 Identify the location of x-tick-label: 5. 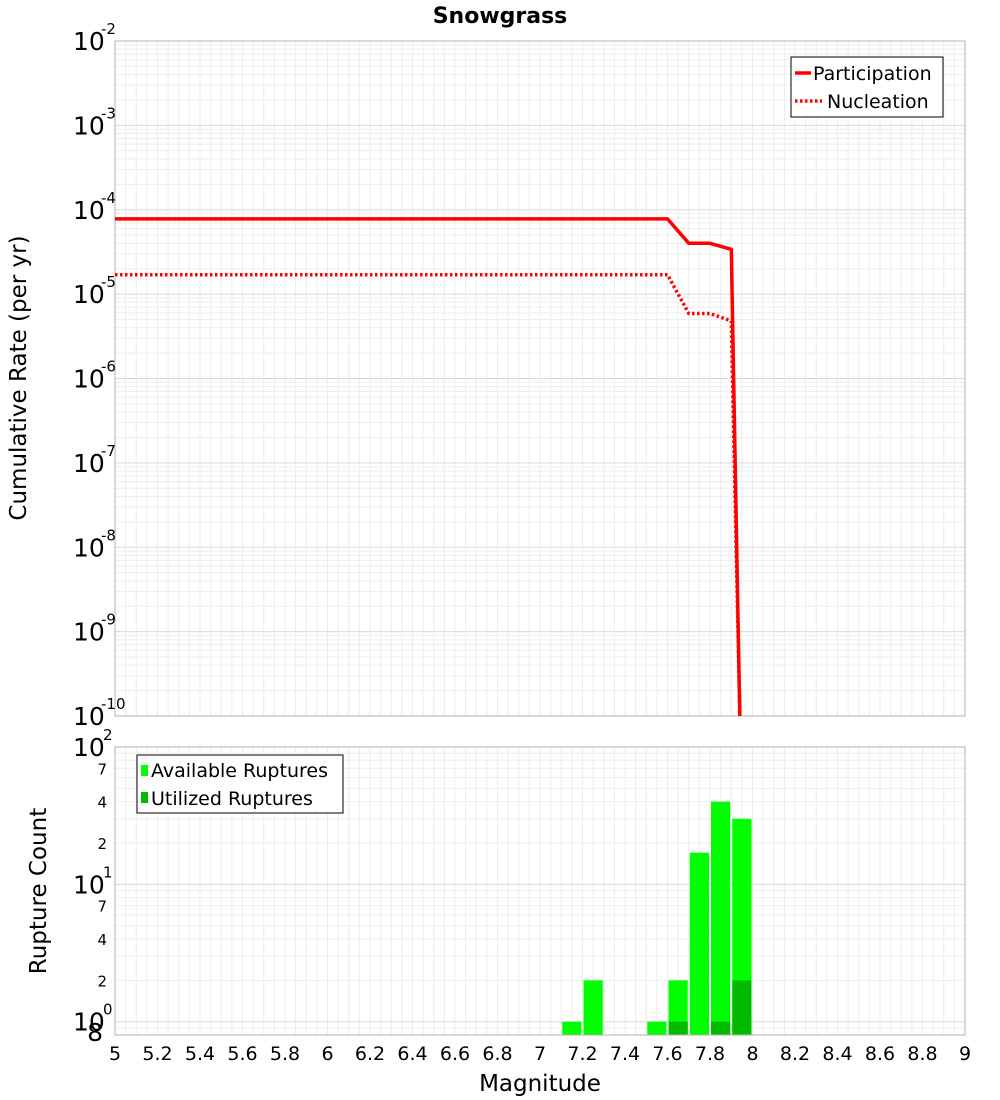
(115, 1054).